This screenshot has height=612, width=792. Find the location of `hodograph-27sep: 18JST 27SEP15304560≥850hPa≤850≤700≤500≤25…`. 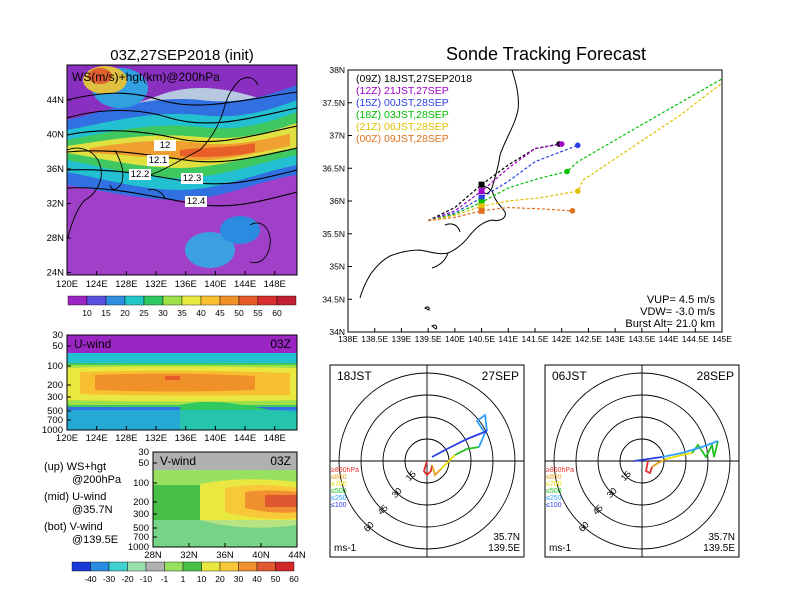

hodograph-27sep: 18JST 27SEP15304560≥850hPa≤850≤700≤500≤25… is located at coordinates (427, 461).